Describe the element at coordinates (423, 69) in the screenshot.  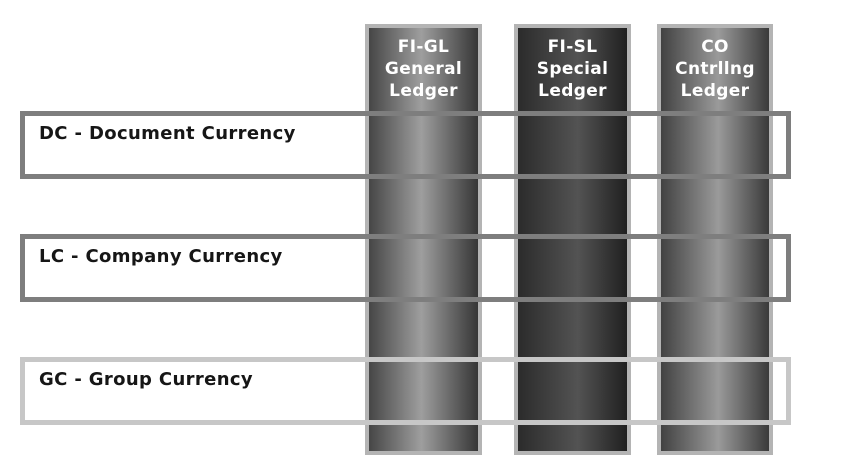
I see `column-title-line: General` at that location.